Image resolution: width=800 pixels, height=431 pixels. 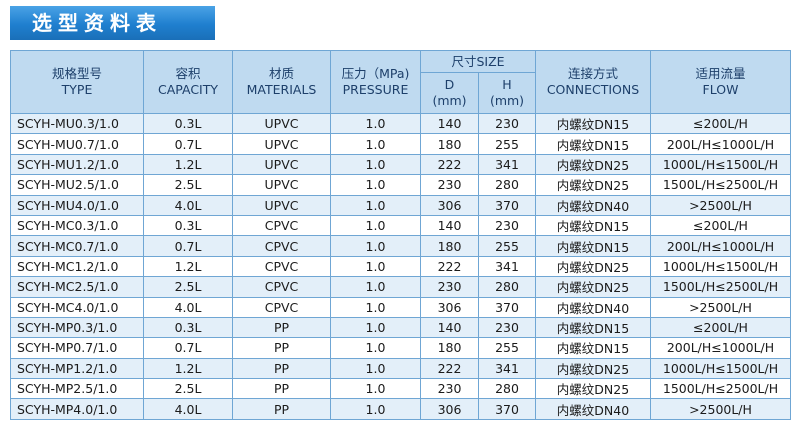 I want to click on cell: SCYH-MC4.0/1.0, so click(x=77, y=307).